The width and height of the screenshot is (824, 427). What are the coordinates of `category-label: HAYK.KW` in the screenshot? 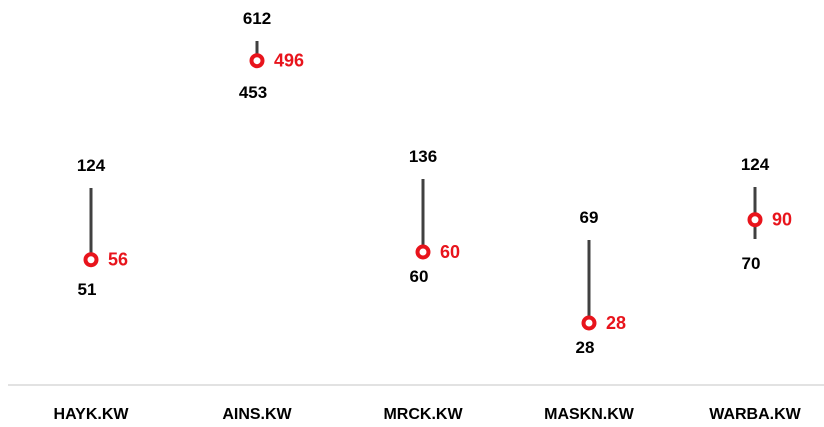 It's located at (92, 414).